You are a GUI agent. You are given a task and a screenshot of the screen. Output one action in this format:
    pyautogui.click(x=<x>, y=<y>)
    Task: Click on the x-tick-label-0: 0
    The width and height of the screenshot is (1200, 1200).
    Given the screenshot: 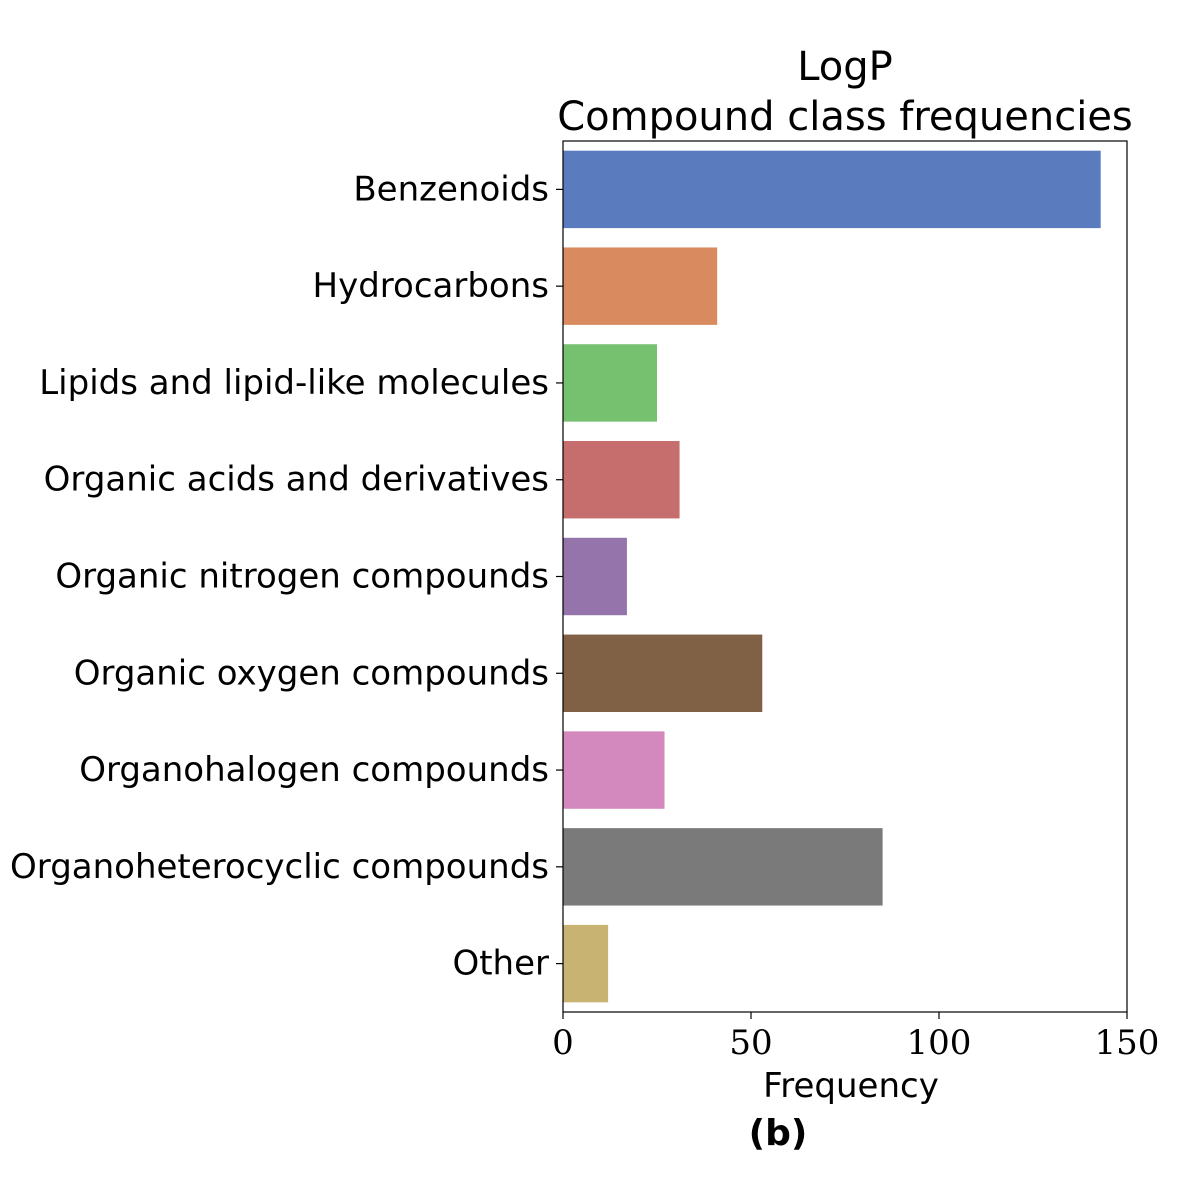 What is the action you would take?
    pyautogui.click(x=563, y=1043)
    